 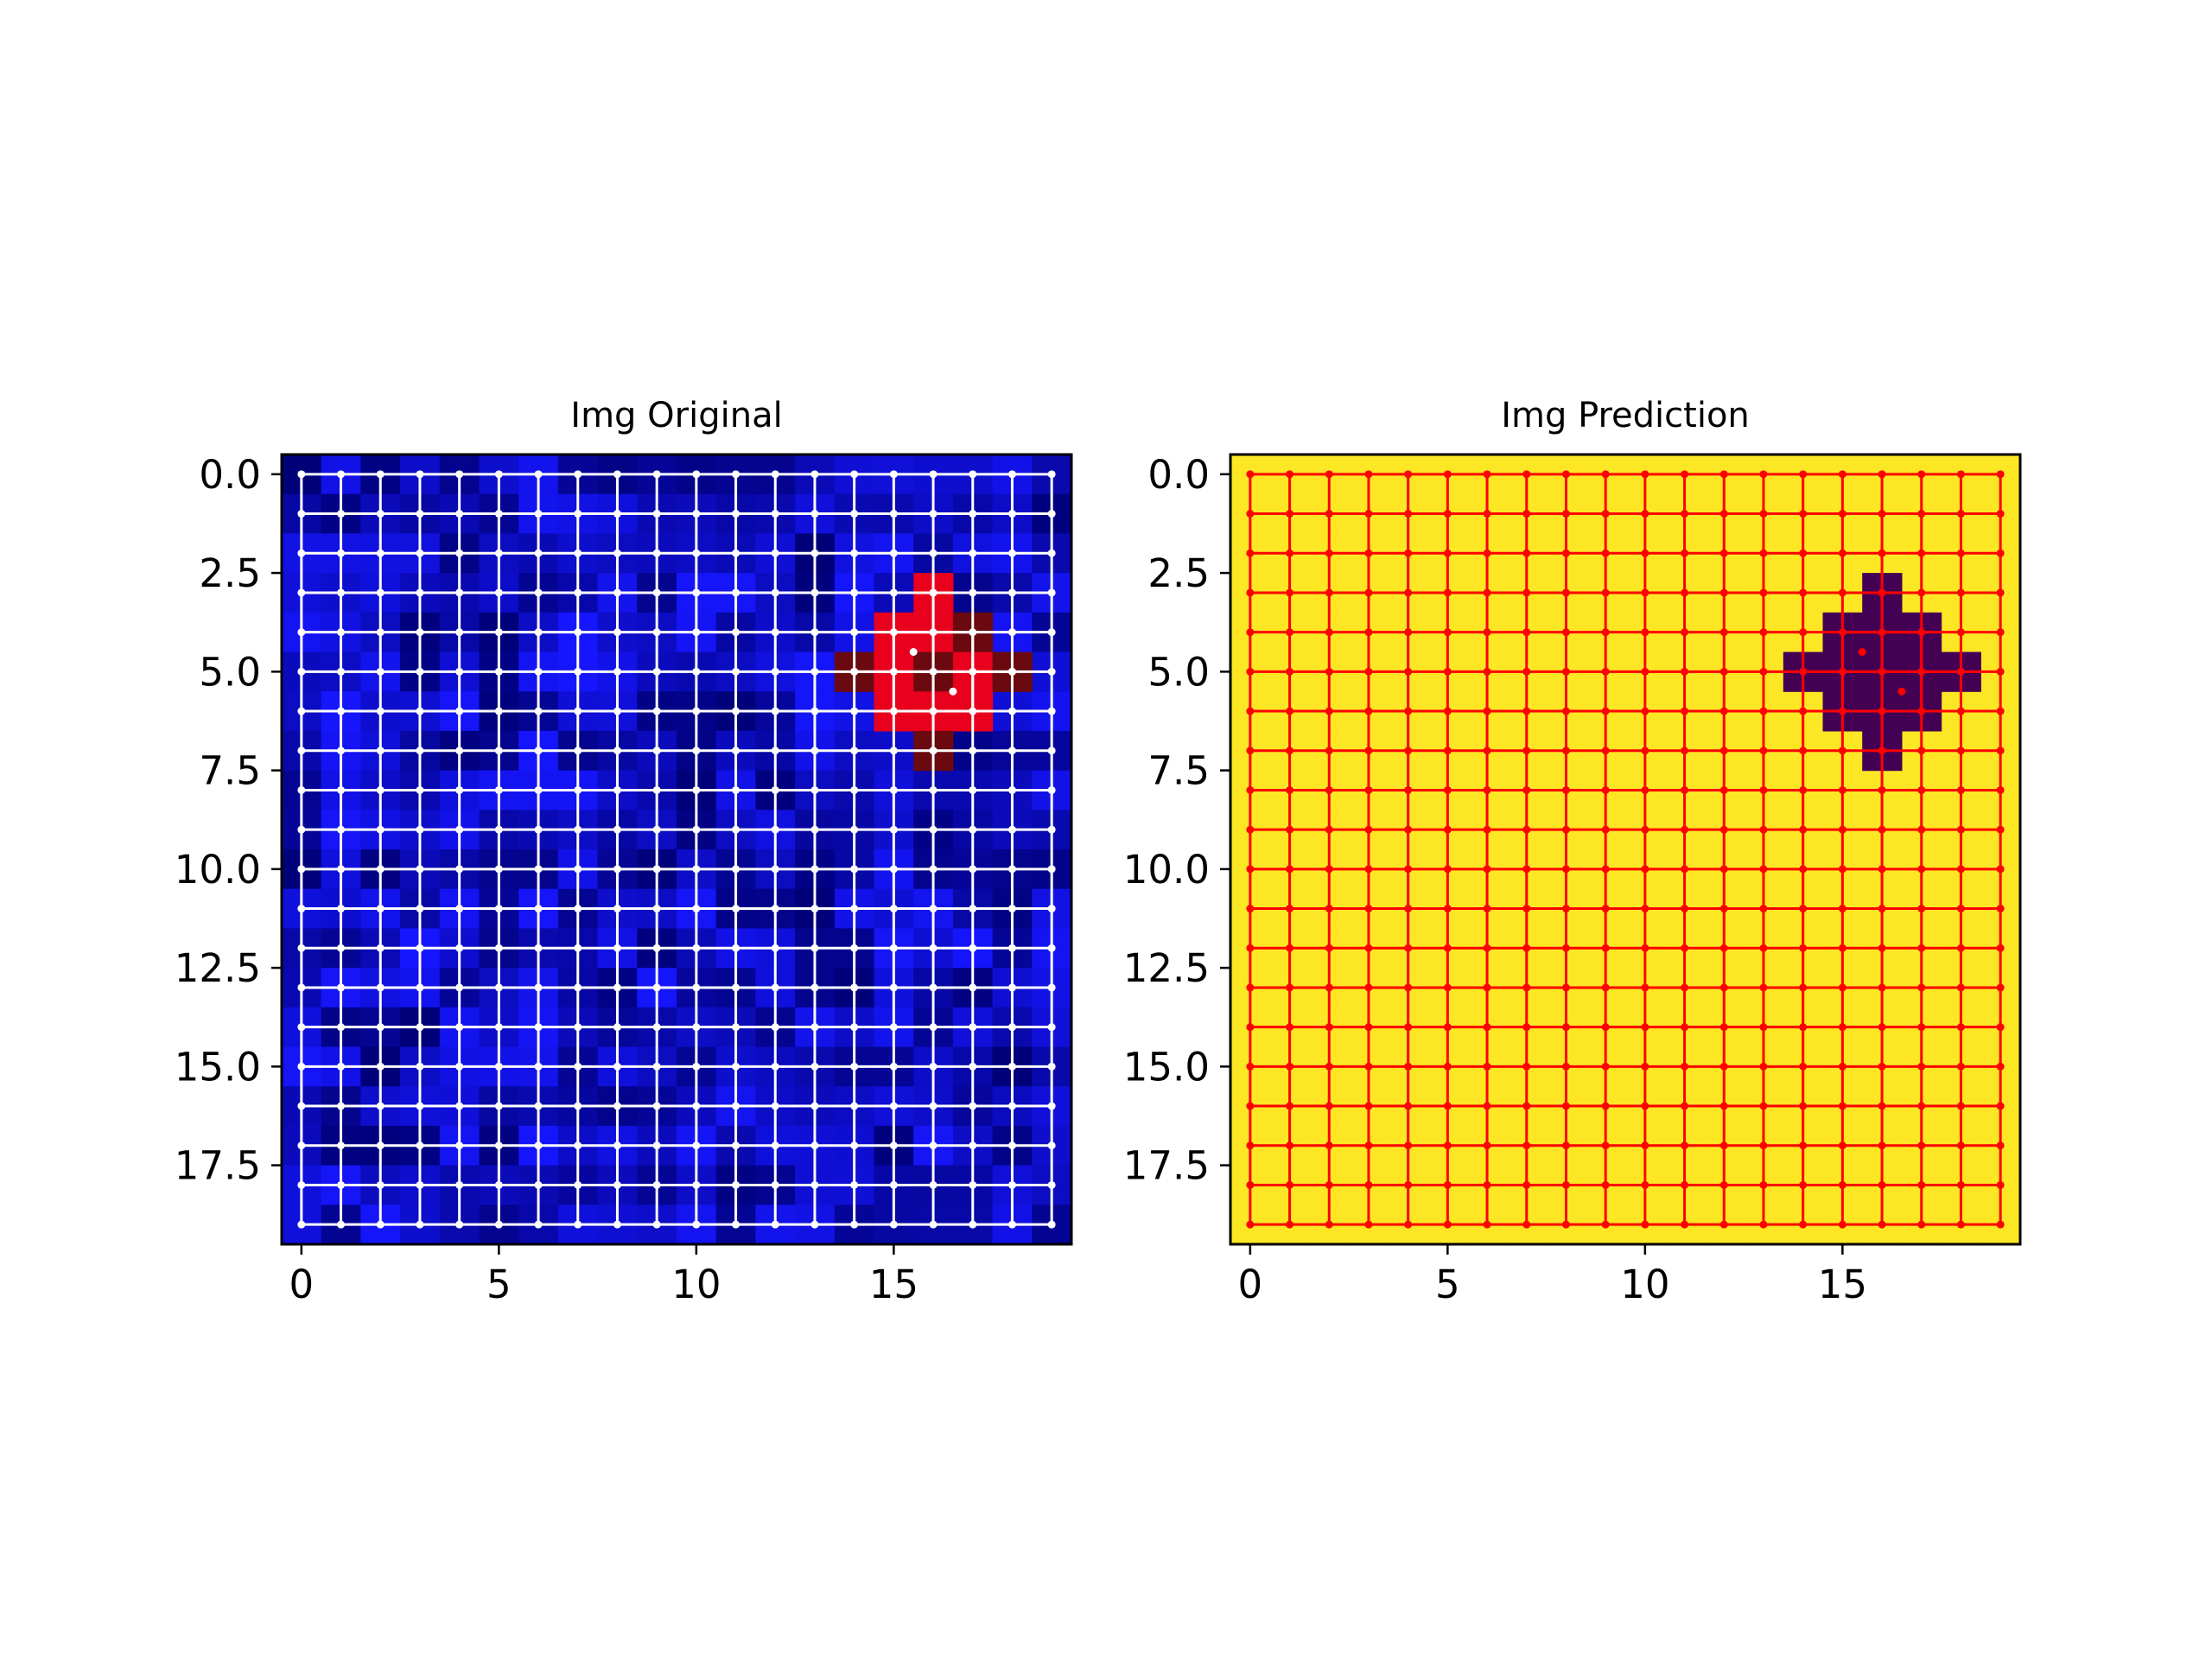 What do you see at coordinates (1166, 1166) in the screenshot?
I see `y-tick-label: 17.5` at bounding box center [1166, 1166].